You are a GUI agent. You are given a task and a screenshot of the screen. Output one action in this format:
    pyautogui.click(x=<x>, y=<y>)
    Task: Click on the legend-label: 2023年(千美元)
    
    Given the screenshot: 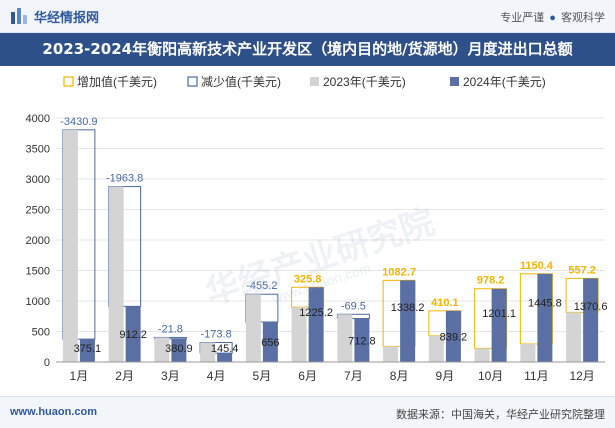 What is the action you would take?
    pyautogui.click(x=364, y=82)
    